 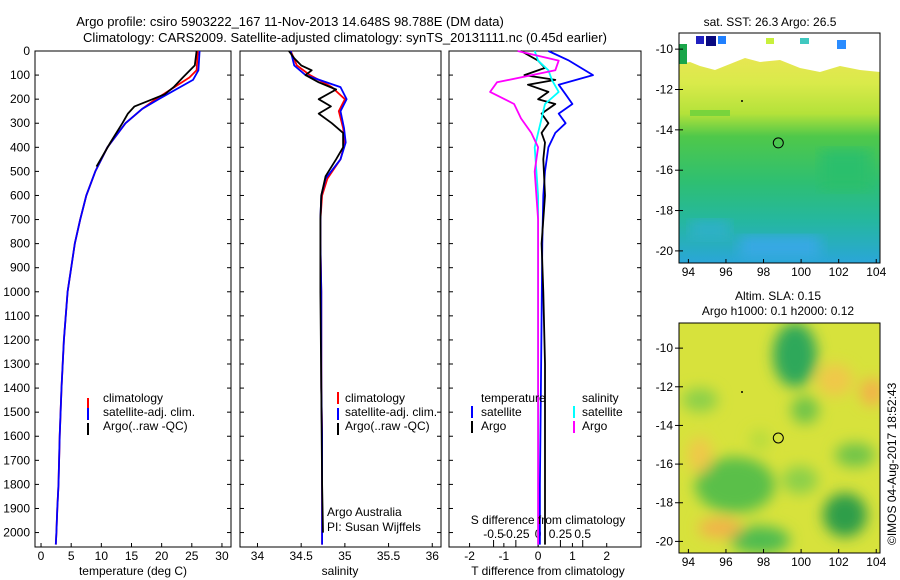 I want to click on y-tick-label: 1000, so click(x=16, y=292).